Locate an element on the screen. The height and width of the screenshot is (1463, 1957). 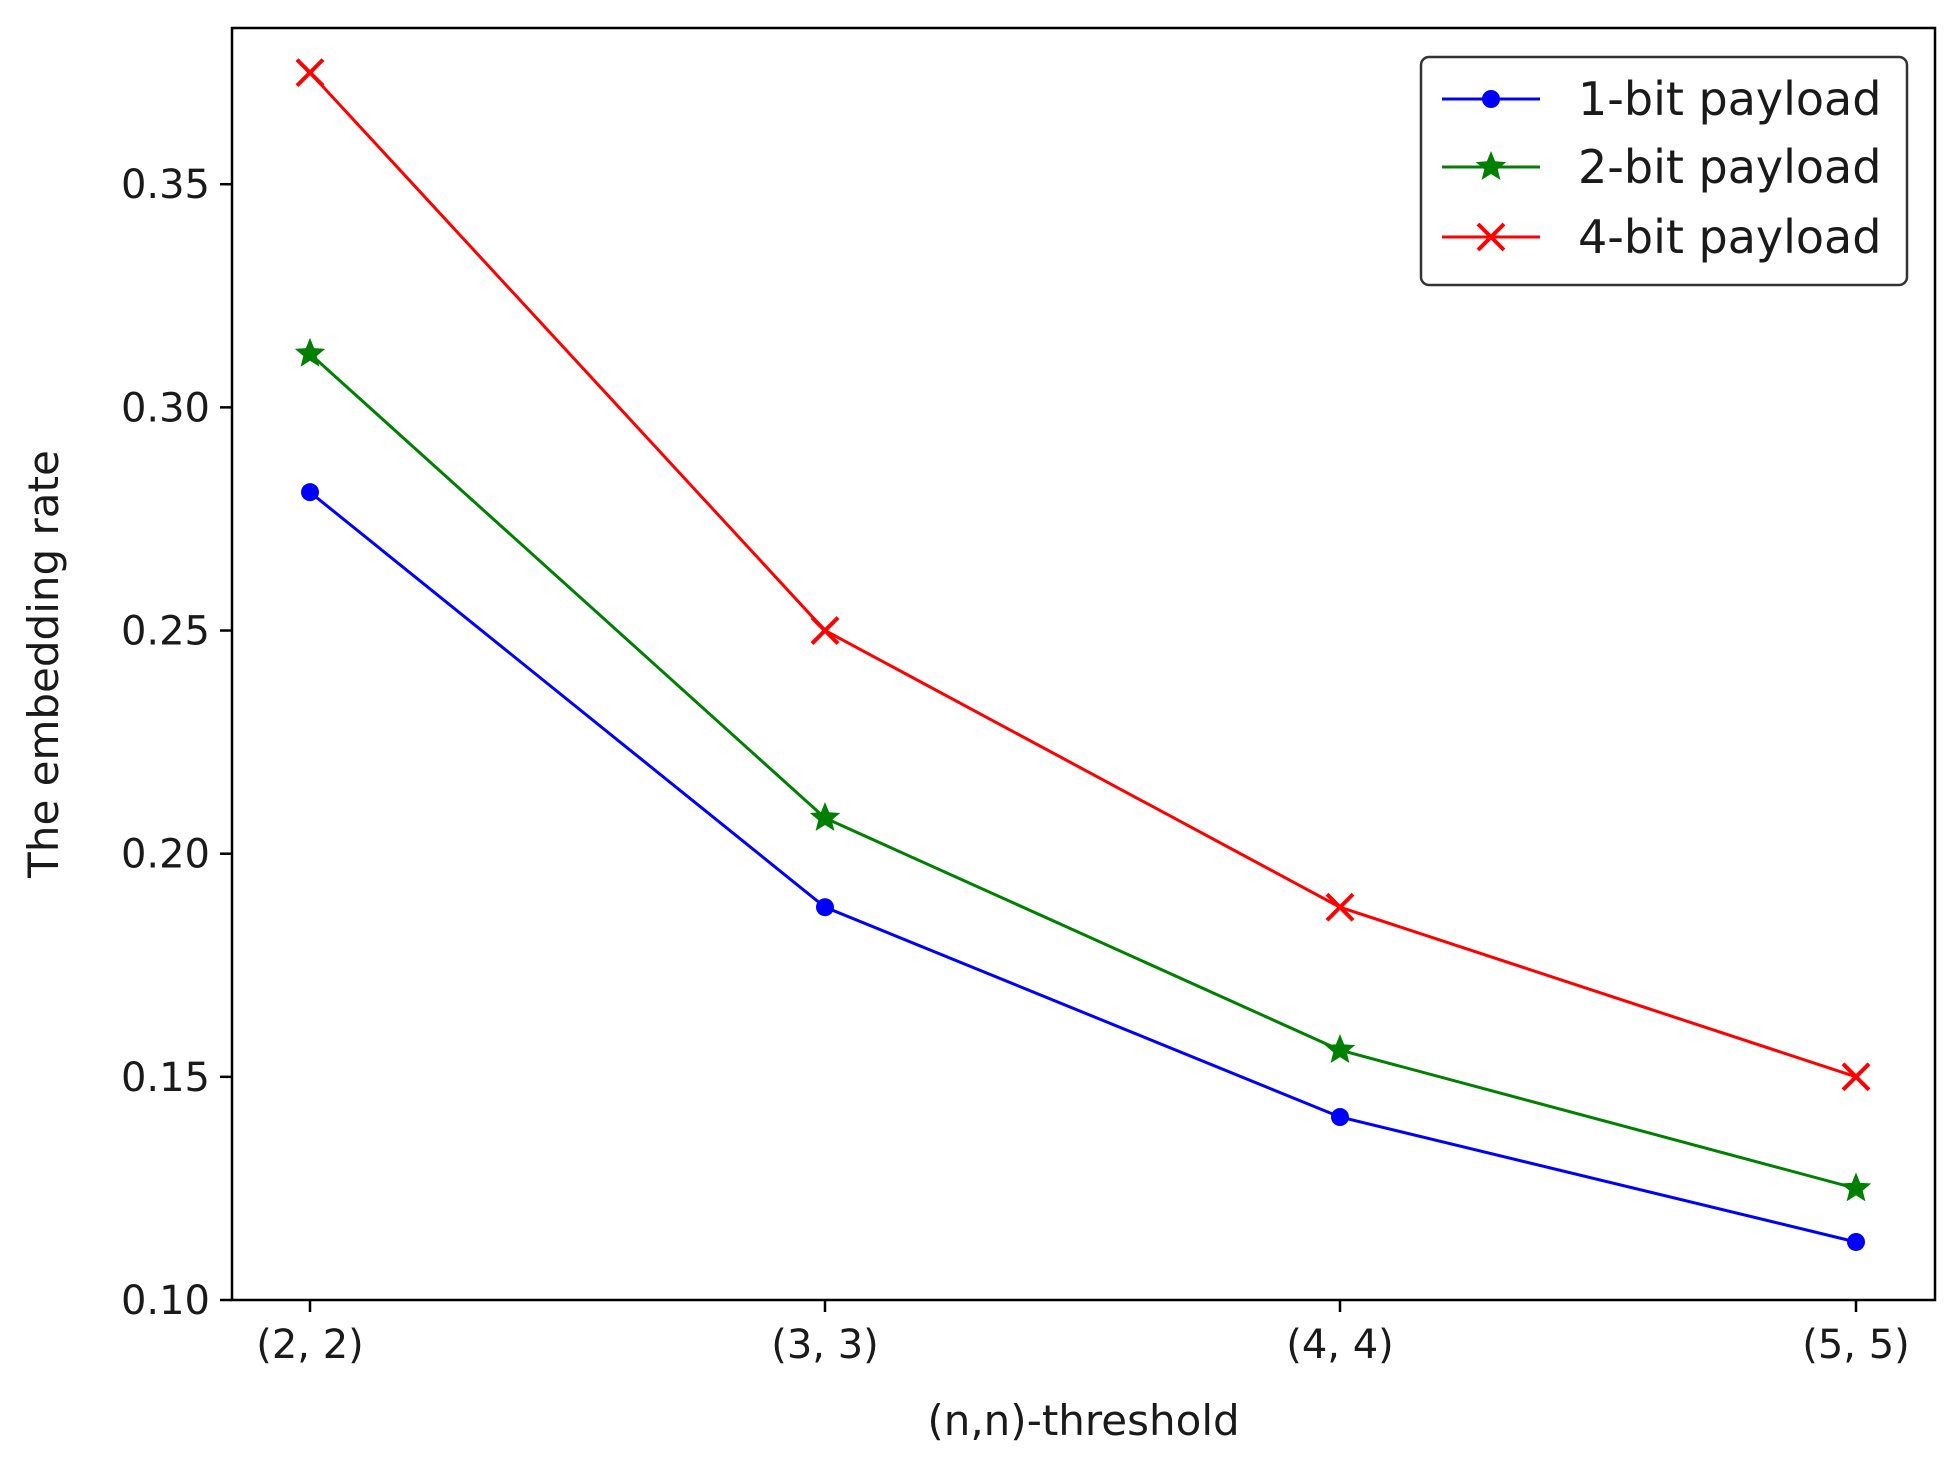
y-tick-label: 0.35 is located at coordinates (165, 185).